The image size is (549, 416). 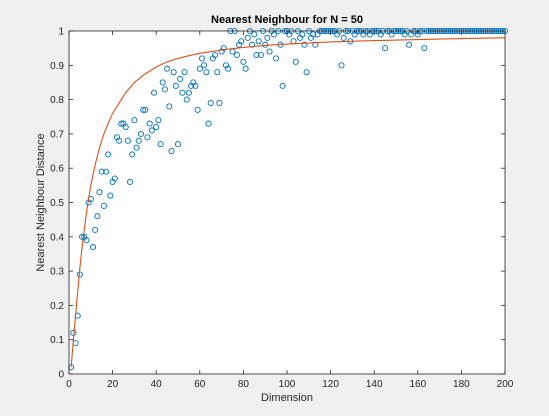 I want to click on x-tick-label: 140, so click(x=374, y=384).